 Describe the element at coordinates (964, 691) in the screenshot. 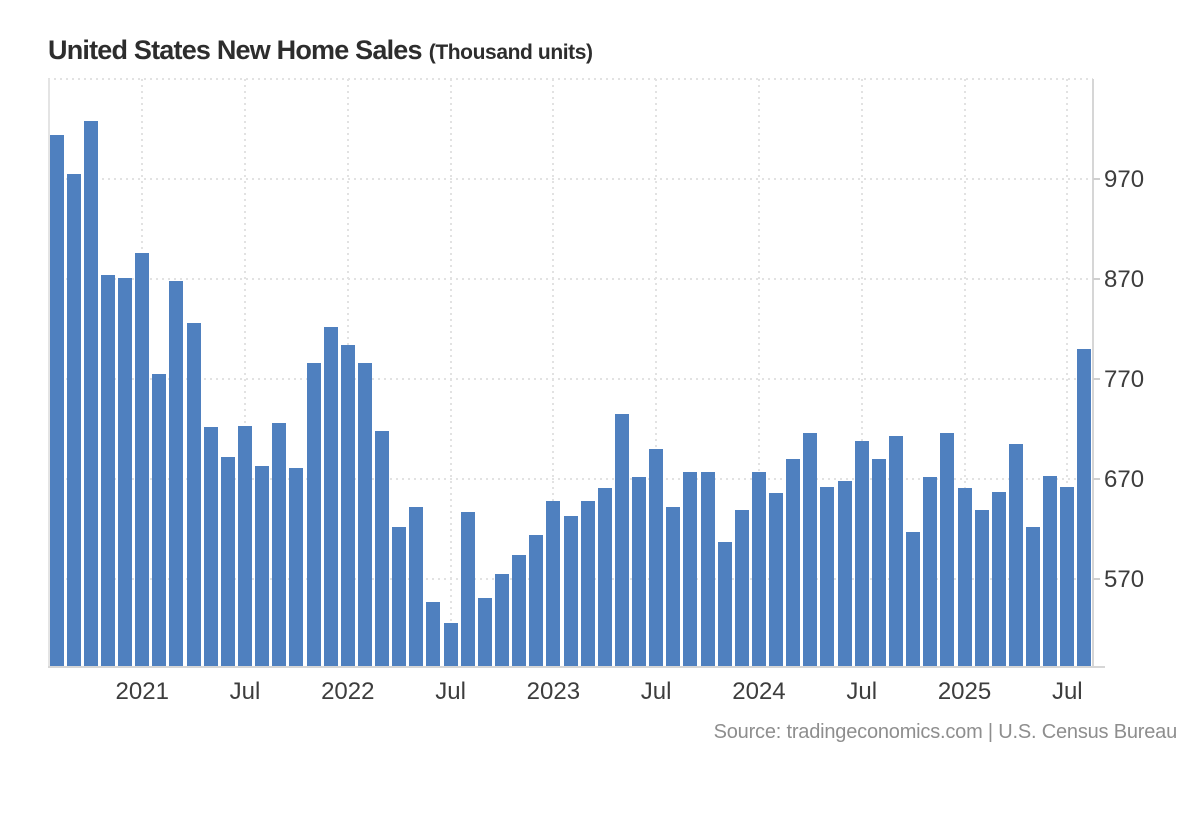

I see `x-axis-label-2025-8: 2025` at that location.